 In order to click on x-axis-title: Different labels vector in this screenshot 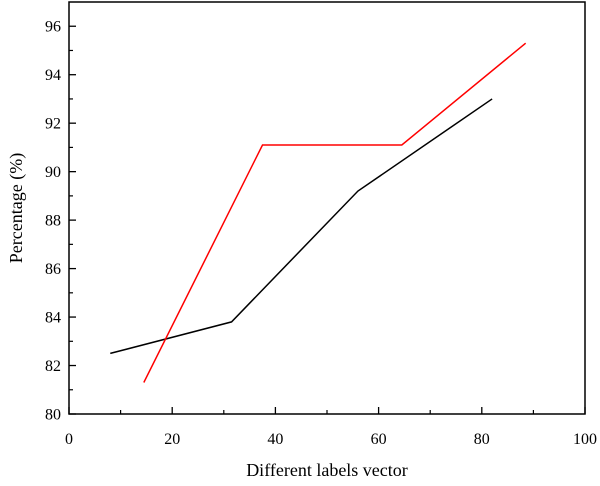, I will do `click(327, 470)`.